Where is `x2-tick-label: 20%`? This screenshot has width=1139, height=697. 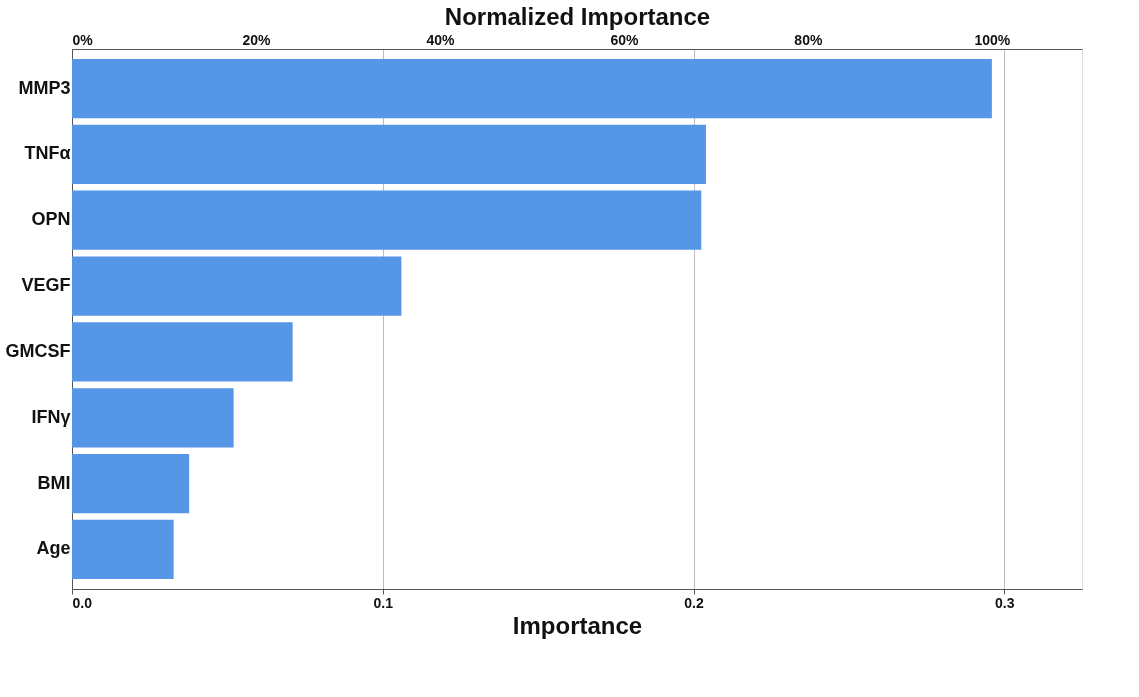 x2-tick-label: 20% is located at coordinates (257, 39).